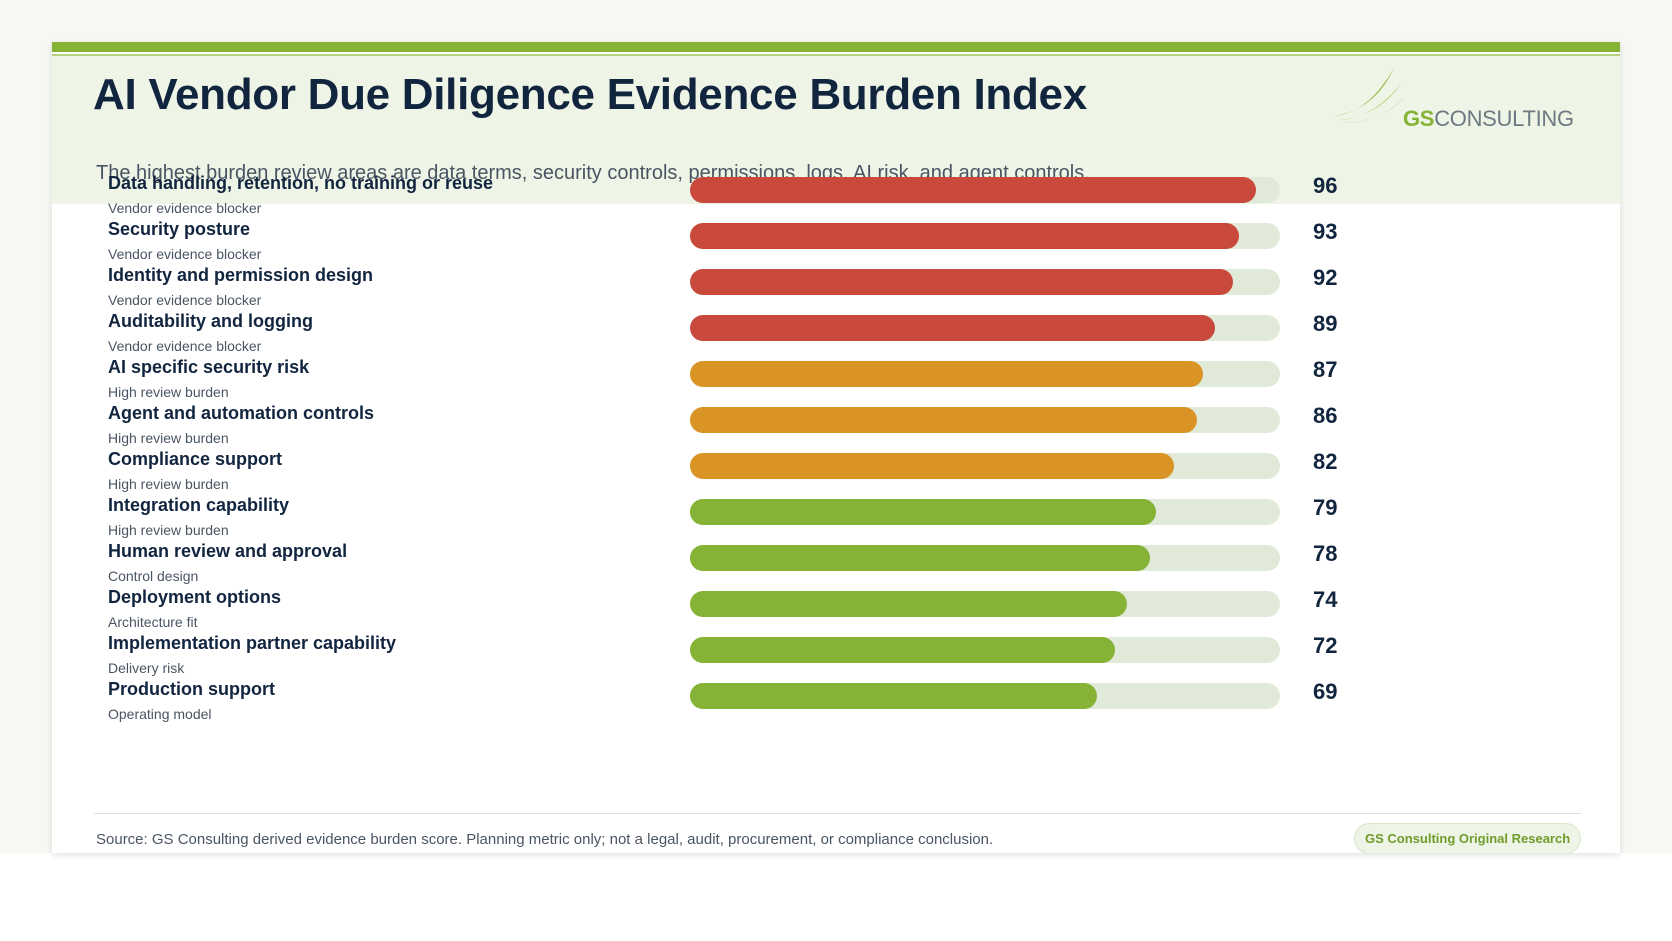  I want to click on brand-wordmark-bold: GS, so click(1419, 118).